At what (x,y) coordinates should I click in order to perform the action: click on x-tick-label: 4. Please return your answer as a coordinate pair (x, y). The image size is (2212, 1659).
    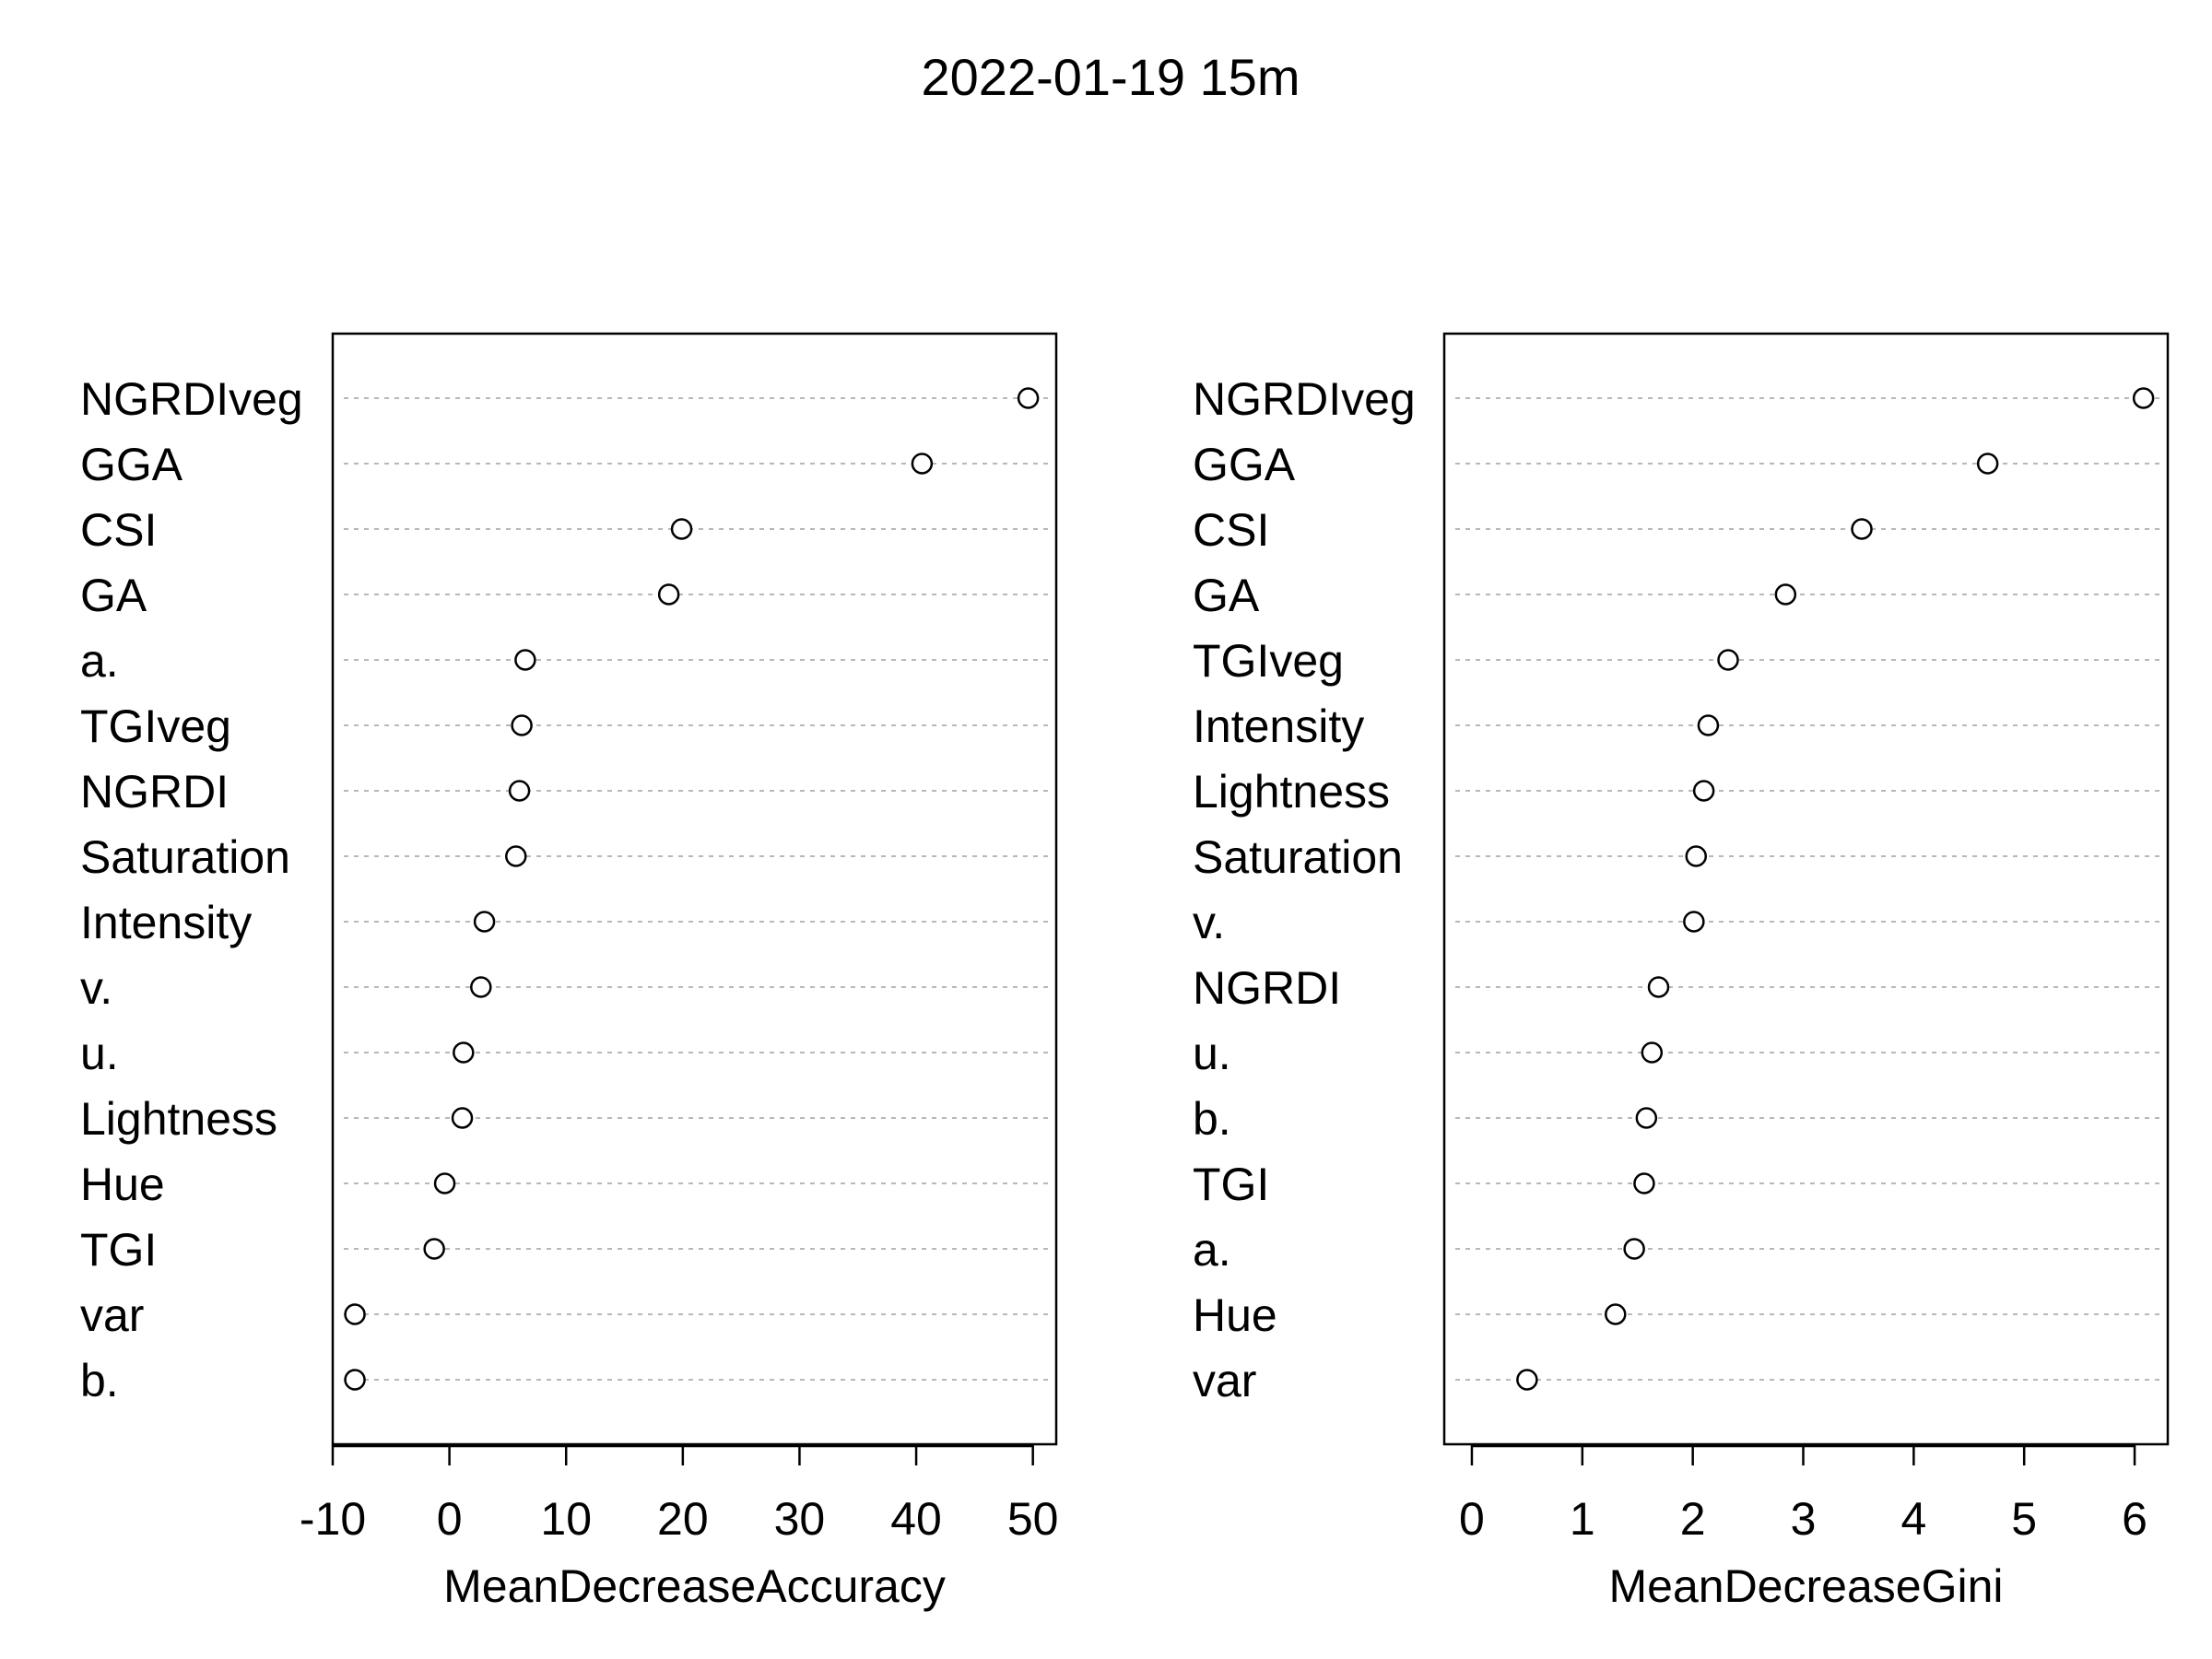
    Looking at the image, I should click on (1913, 1519).